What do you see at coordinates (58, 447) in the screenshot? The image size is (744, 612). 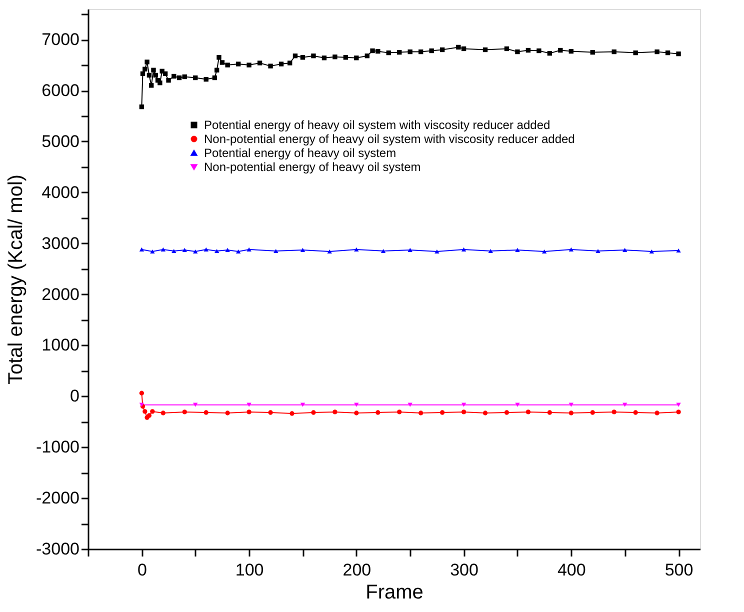 I see `y-tick-label: -1000` at bounding box center [58, 447].